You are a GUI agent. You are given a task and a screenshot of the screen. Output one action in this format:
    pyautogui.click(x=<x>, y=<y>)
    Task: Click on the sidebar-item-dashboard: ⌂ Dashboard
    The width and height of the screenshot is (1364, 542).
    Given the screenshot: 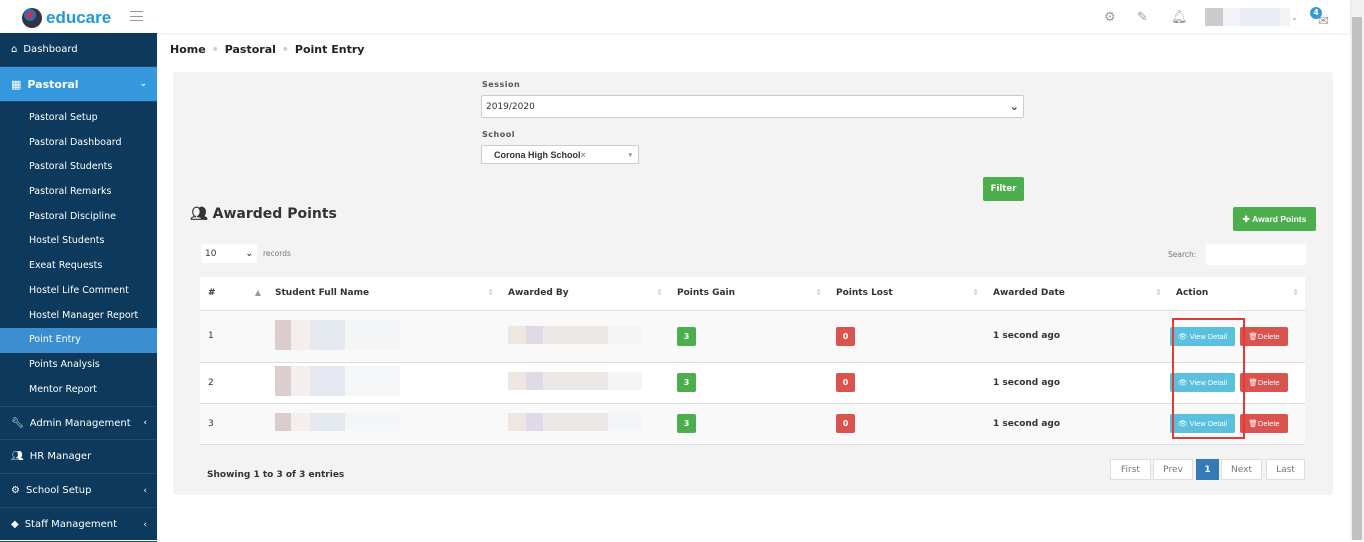 What is the action you would take?
    pyautogui.click(x=78, y=50)
    